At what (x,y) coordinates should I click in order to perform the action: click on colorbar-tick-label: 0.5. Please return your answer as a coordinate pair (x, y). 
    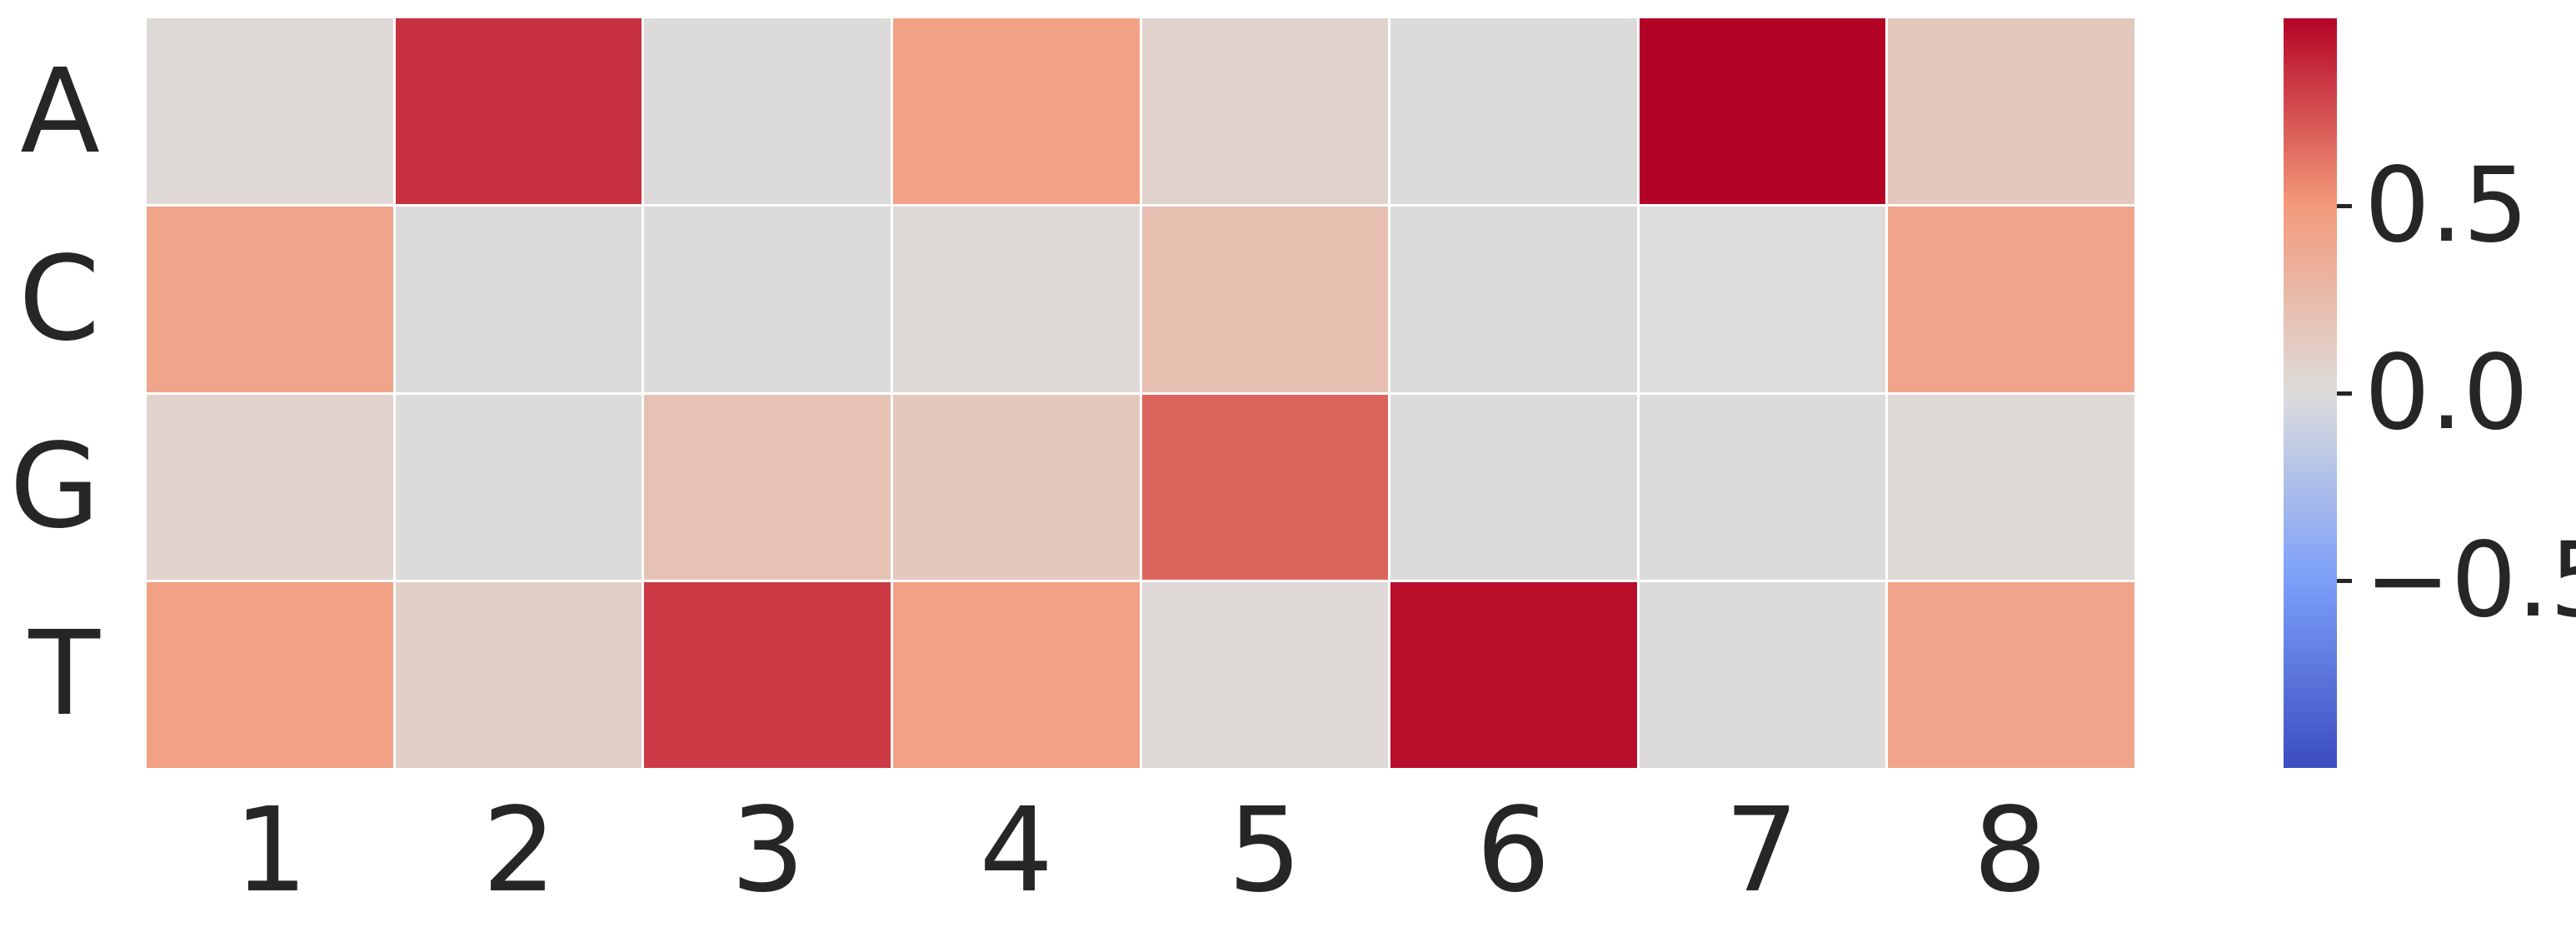
    Looking at the image, I should click on (2446, 206).